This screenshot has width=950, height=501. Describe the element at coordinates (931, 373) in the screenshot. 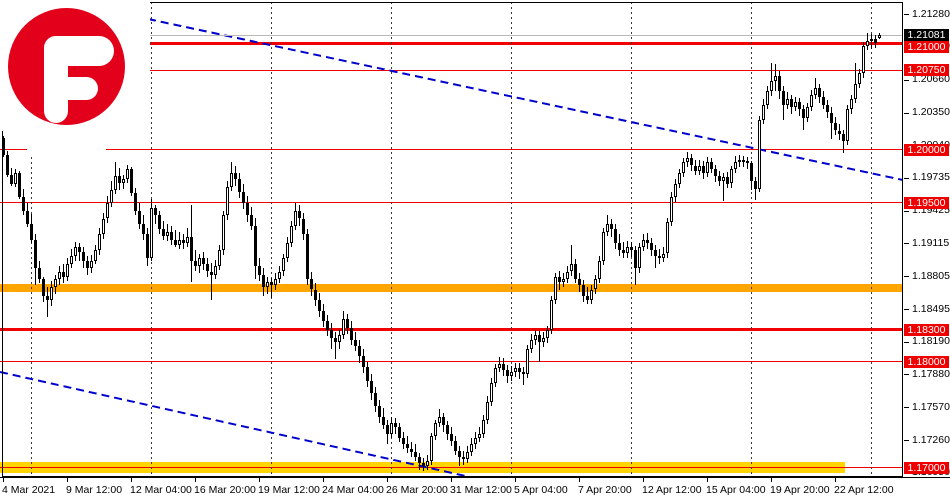

I see `price-tick-label: 1.17880` at that location.